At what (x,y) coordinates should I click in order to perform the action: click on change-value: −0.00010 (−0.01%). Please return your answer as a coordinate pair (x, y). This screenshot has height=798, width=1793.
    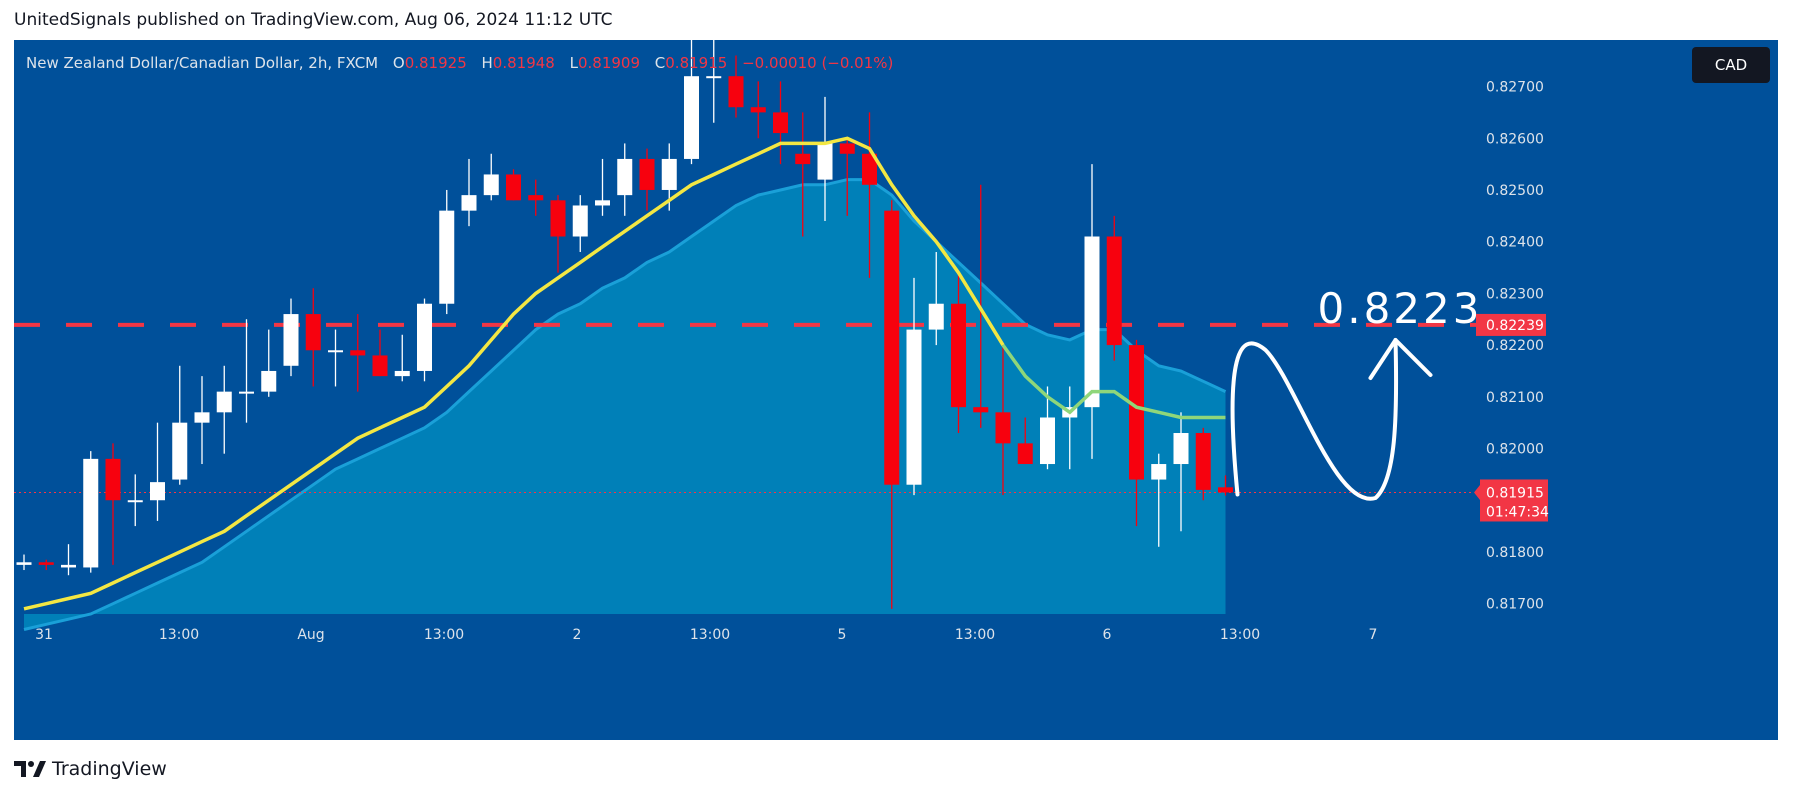
    Looking at the image, I should click on (818, 63).